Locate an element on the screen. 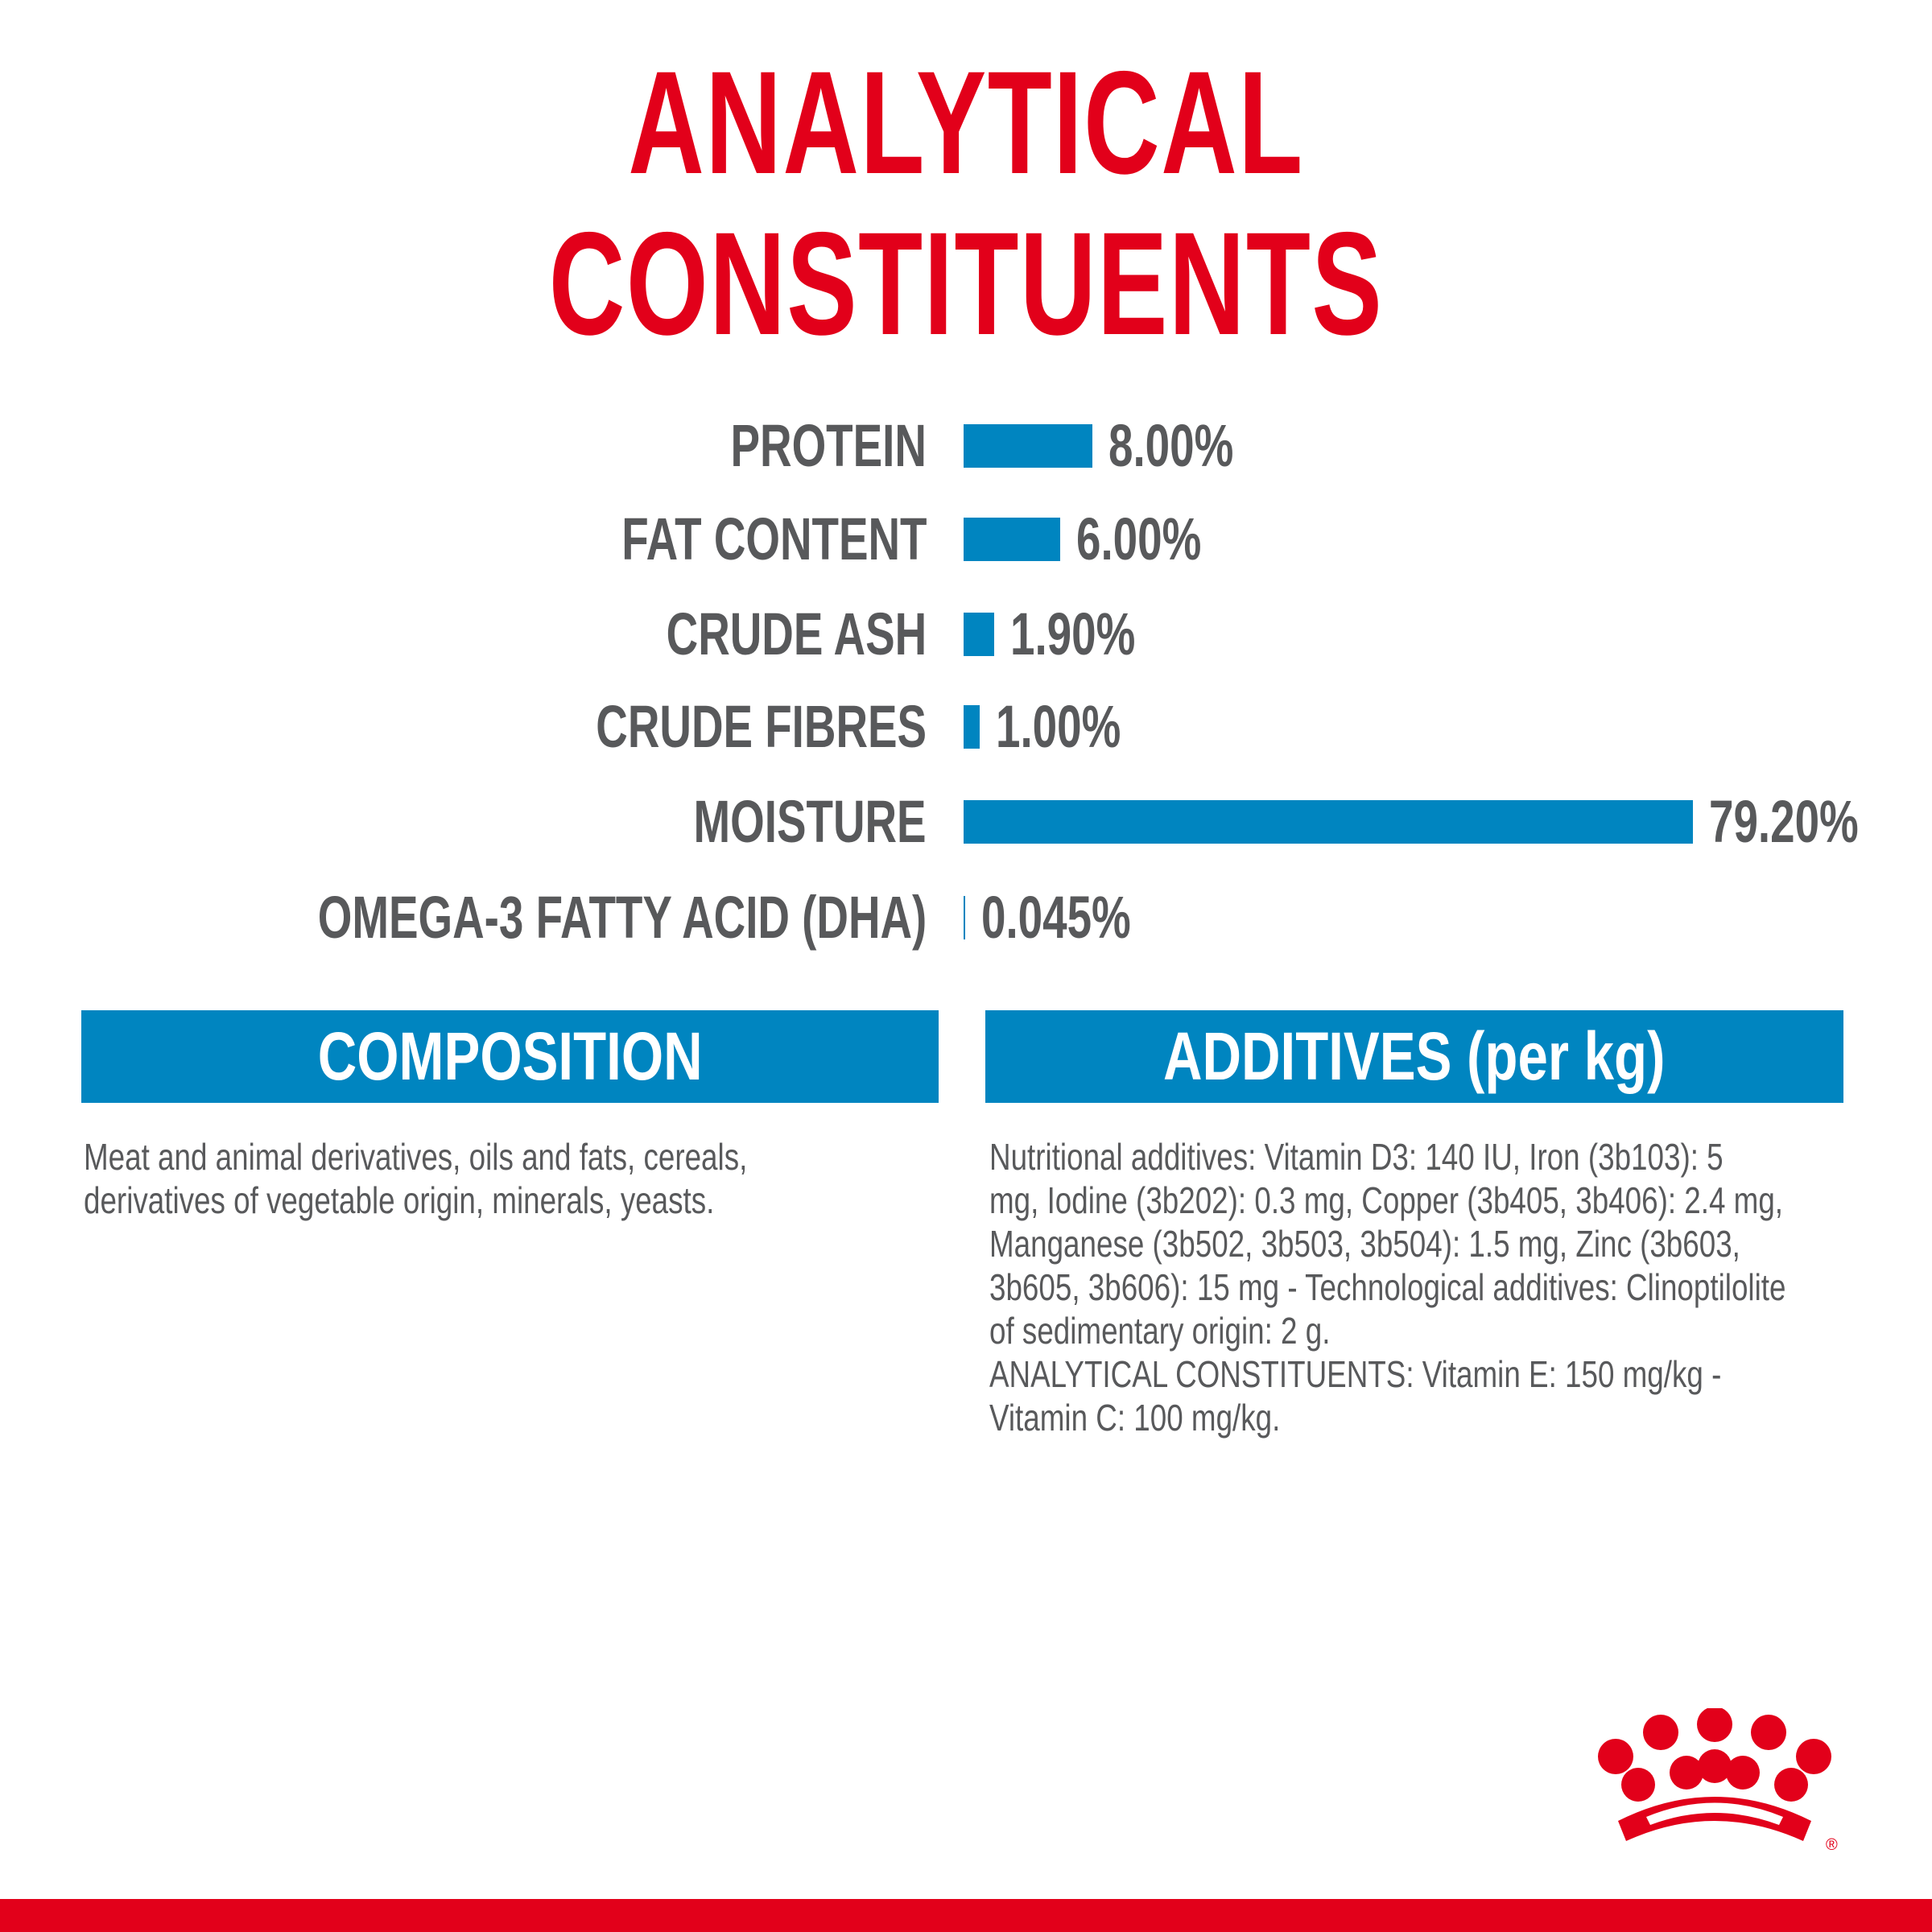 The width and height of the screenshot is (1932, 1932). additives-header: ADDITIVES (per kg) is located at coordinates (1414, 1056).